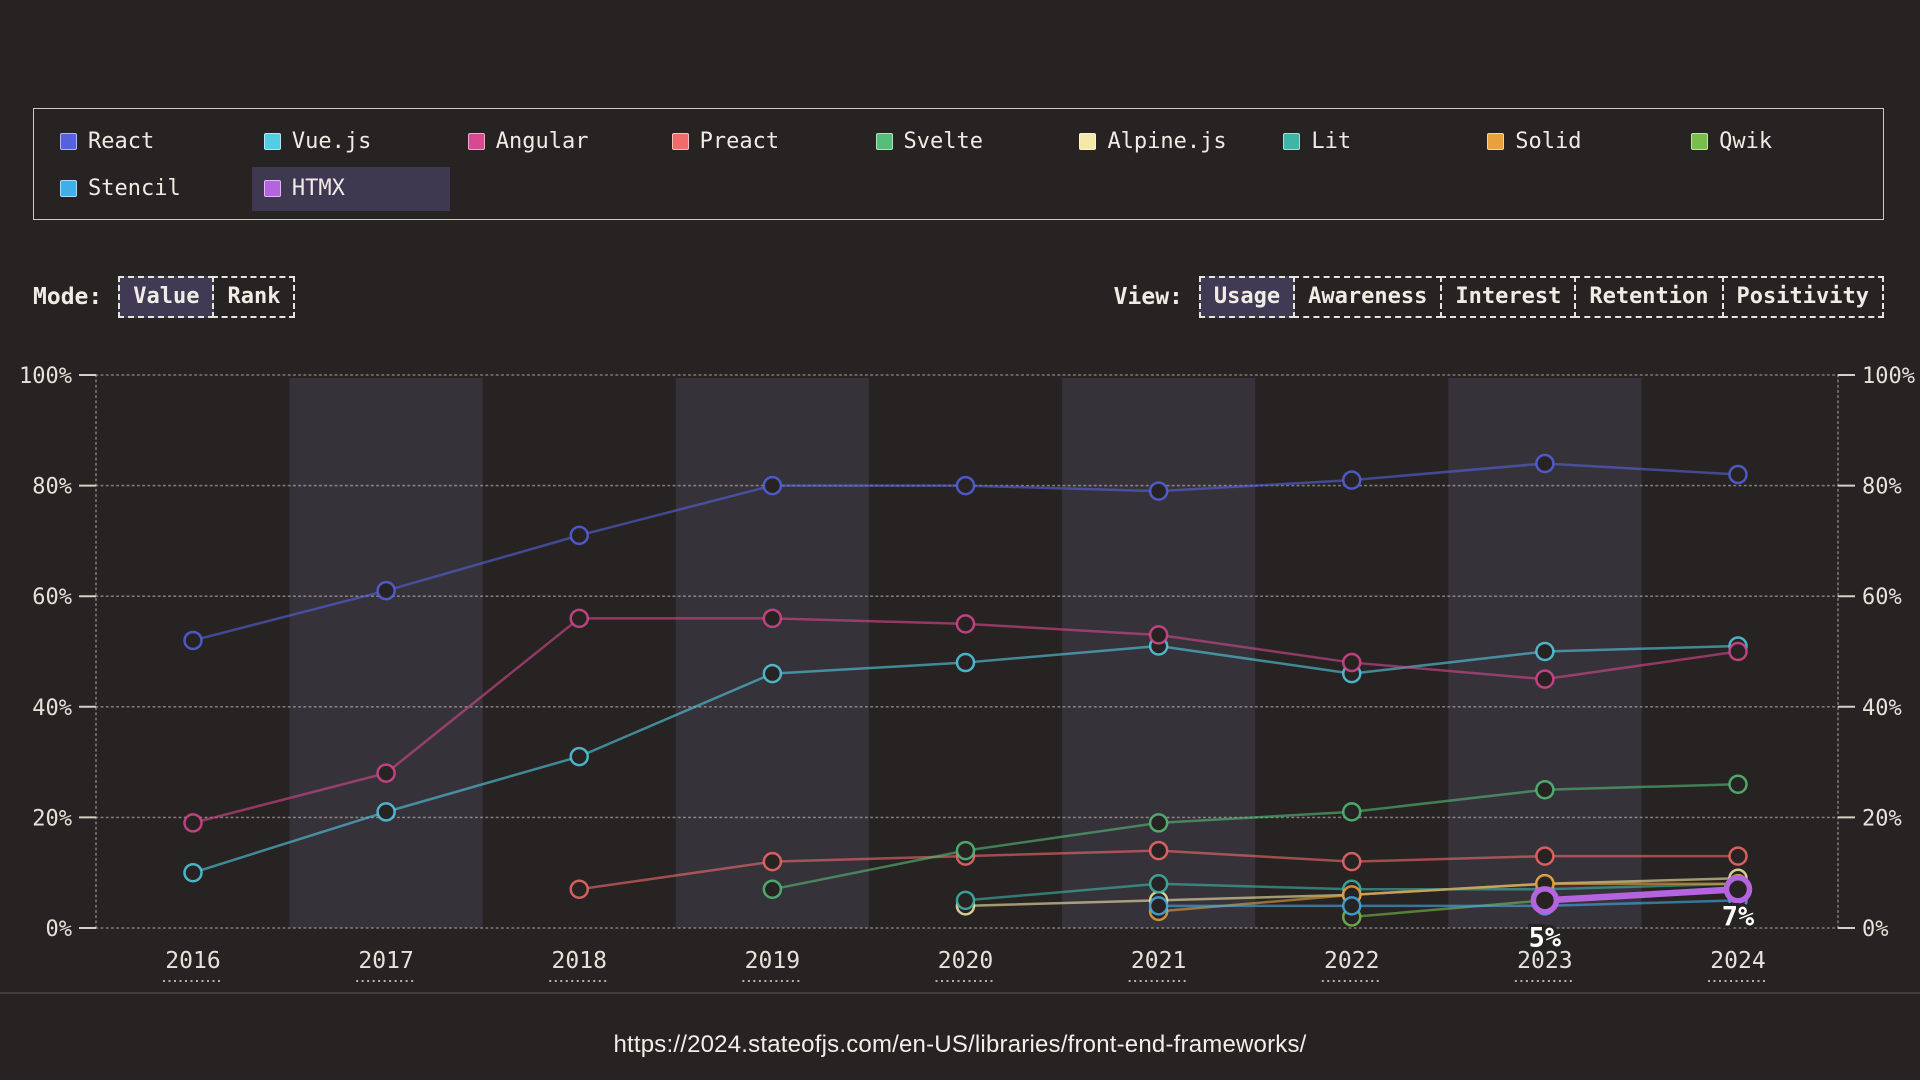 The height and width of the screenshot is (1080, 1920). I want to click on legend-item-label: HTMX, so click(318, 188).